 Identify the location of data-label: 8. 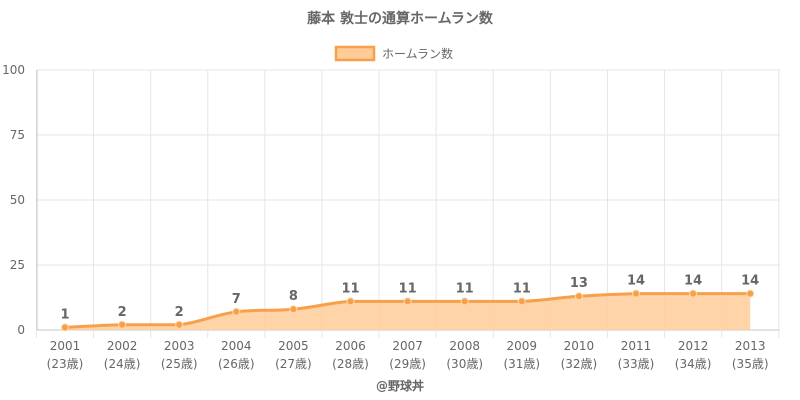
(293, 296).